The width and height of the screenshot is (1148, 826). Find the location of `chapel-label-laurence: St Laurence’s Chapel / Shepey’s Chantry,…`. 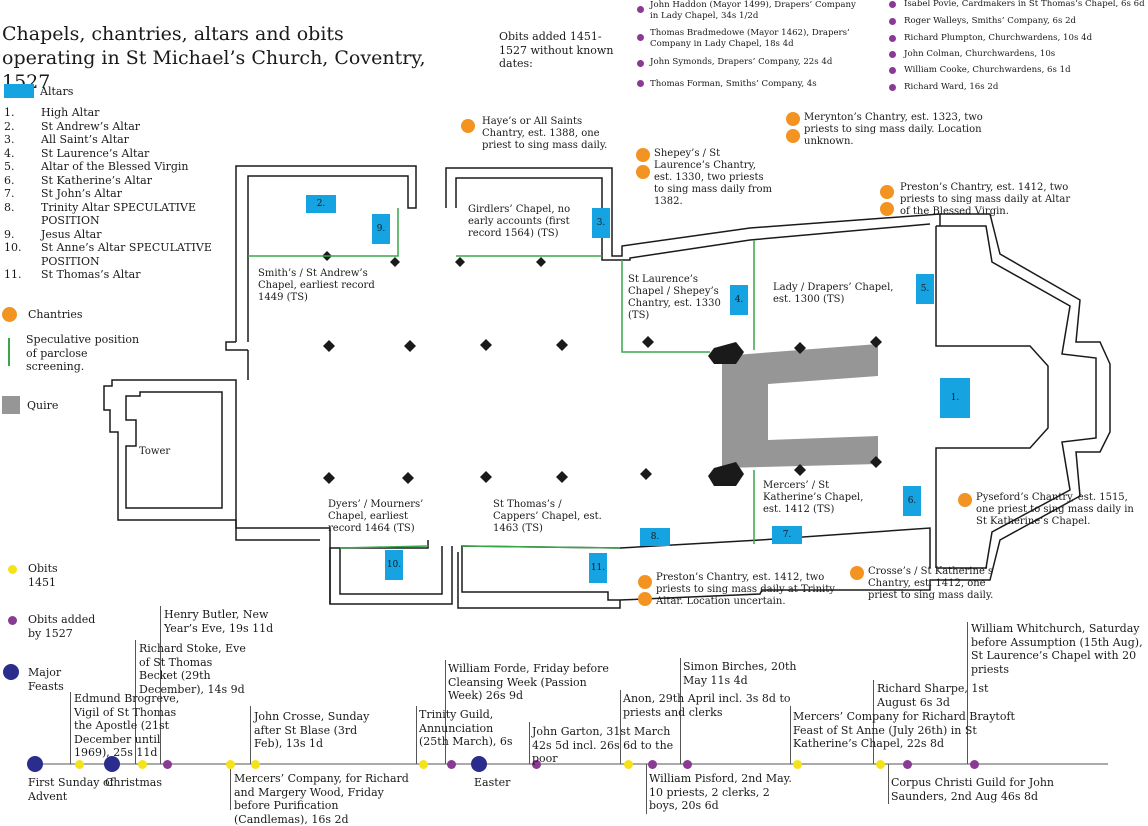

chapel-label-laurence: St Laurence’s Chapel / Shepey’s Chantry,… is located at coordinates (674, 297).